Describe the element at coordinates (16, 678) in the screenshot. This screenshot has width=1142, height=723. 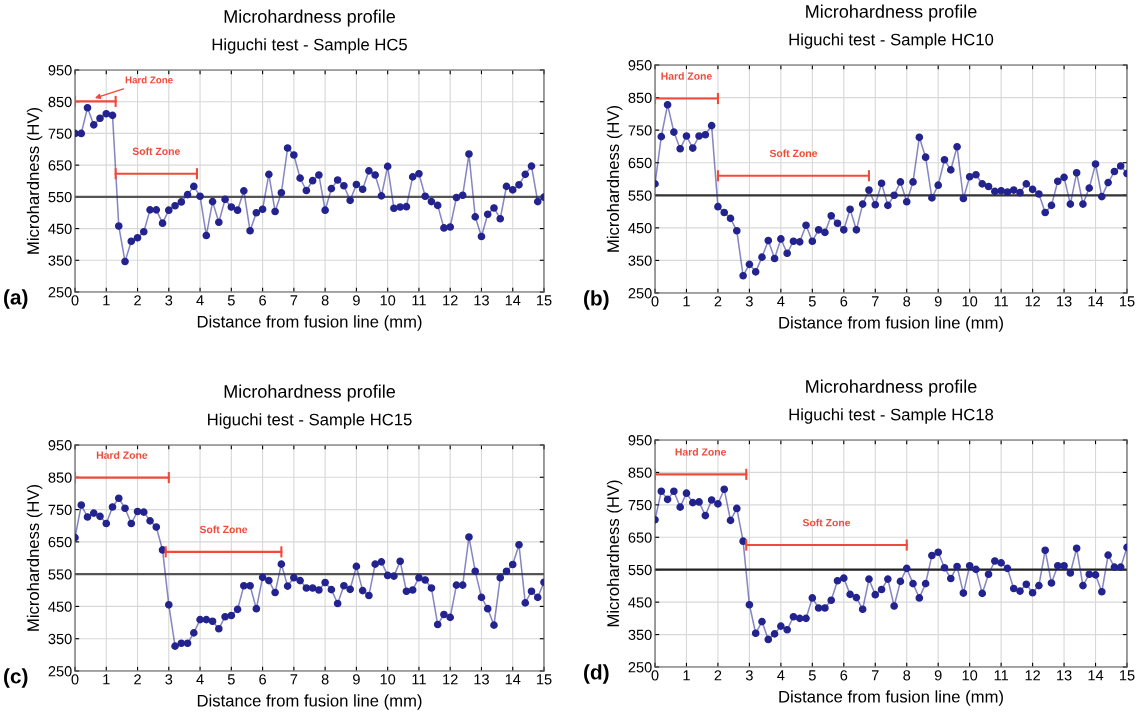
I see `text: (c)` at that location.